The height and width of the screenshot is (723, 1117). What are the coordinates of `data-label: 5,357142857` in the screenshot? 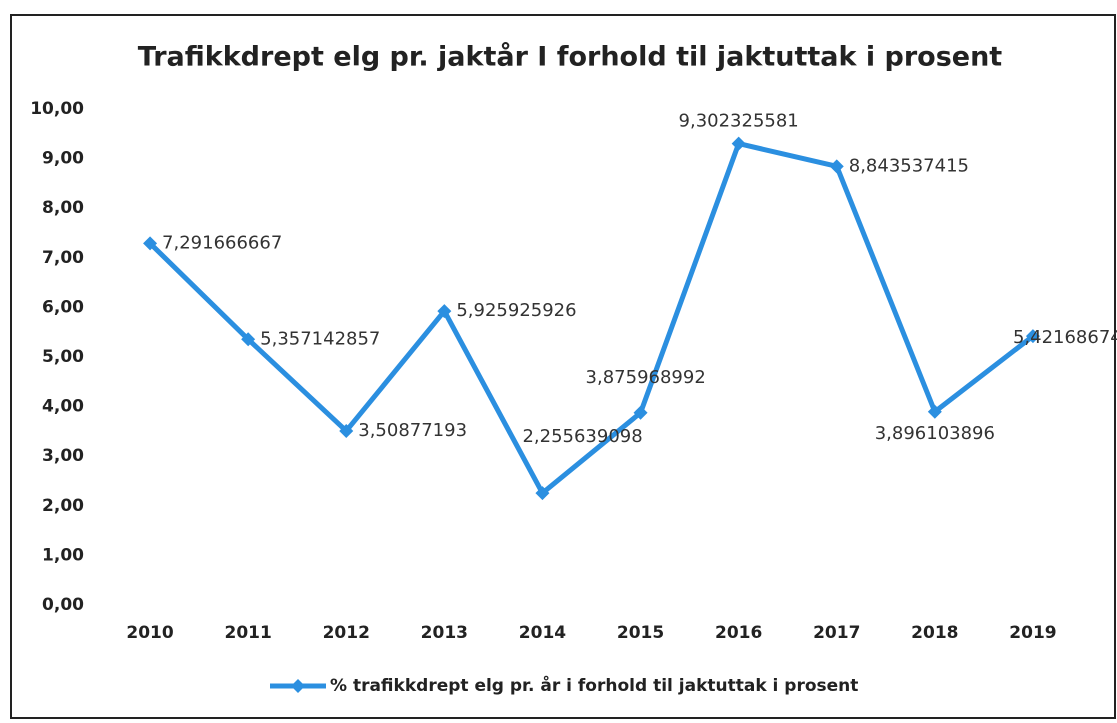 It's located at (320, 338).